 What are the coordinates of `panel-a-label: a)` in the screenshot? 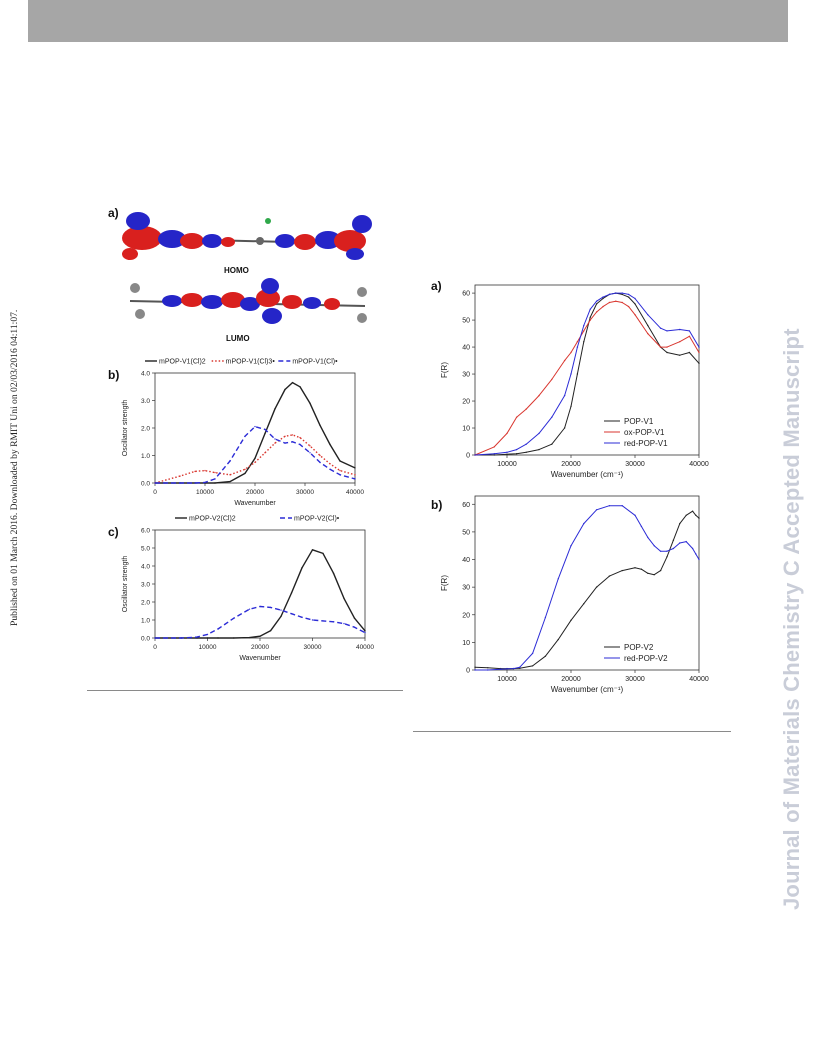 It's located at (113, 213).